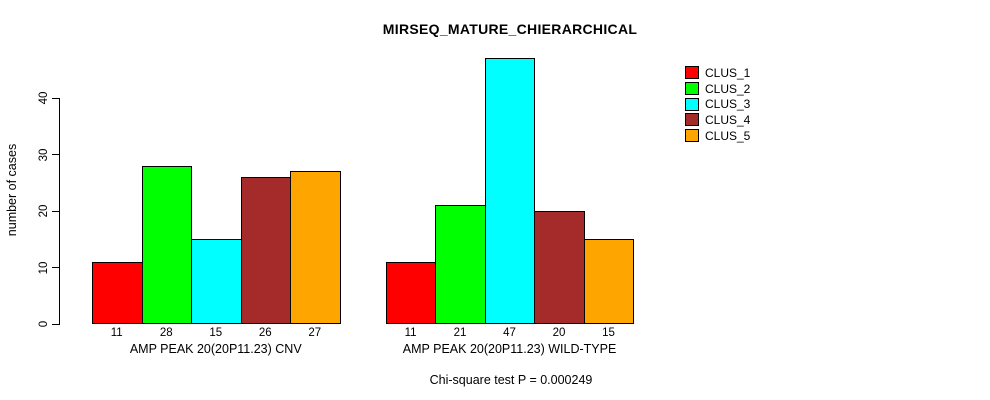 The width and height of the screenshot is (990, 400). Describe the element at coordinates (728, 72) in the screenshot. I see `legend-label: CLUS_1` at that location.